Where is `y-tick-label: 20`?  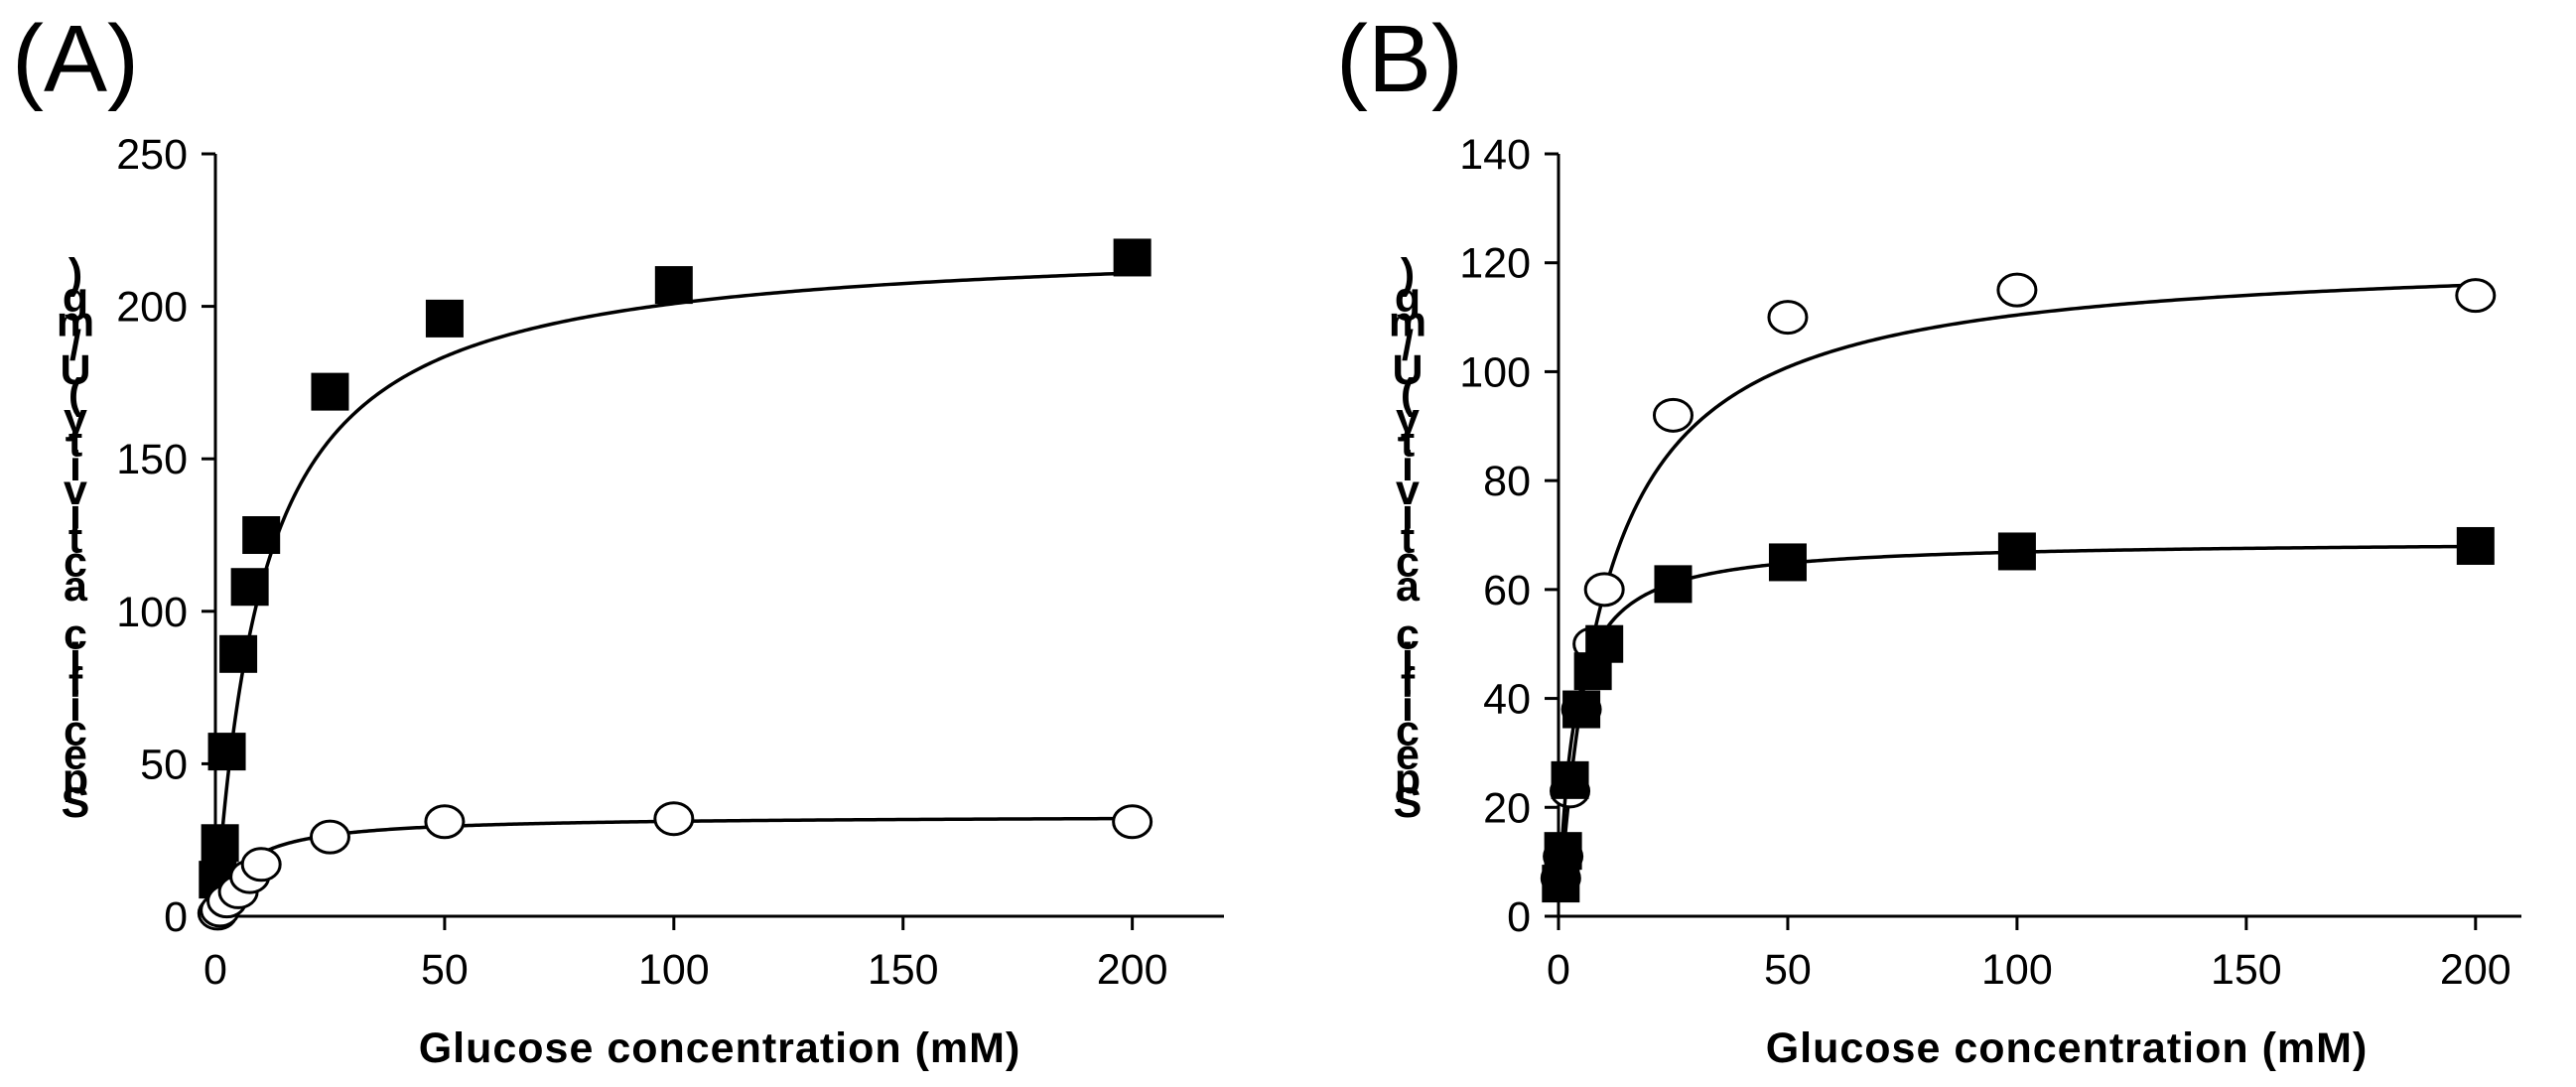 y-tick-label: 20 is located at coordinates (1507, 808).